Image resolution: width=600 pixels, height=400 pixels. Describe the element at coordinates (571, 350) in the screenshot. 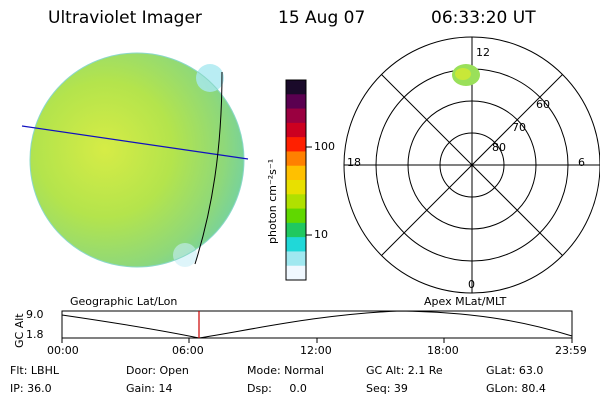

I see `xtick-2359: 23:59` at that location.